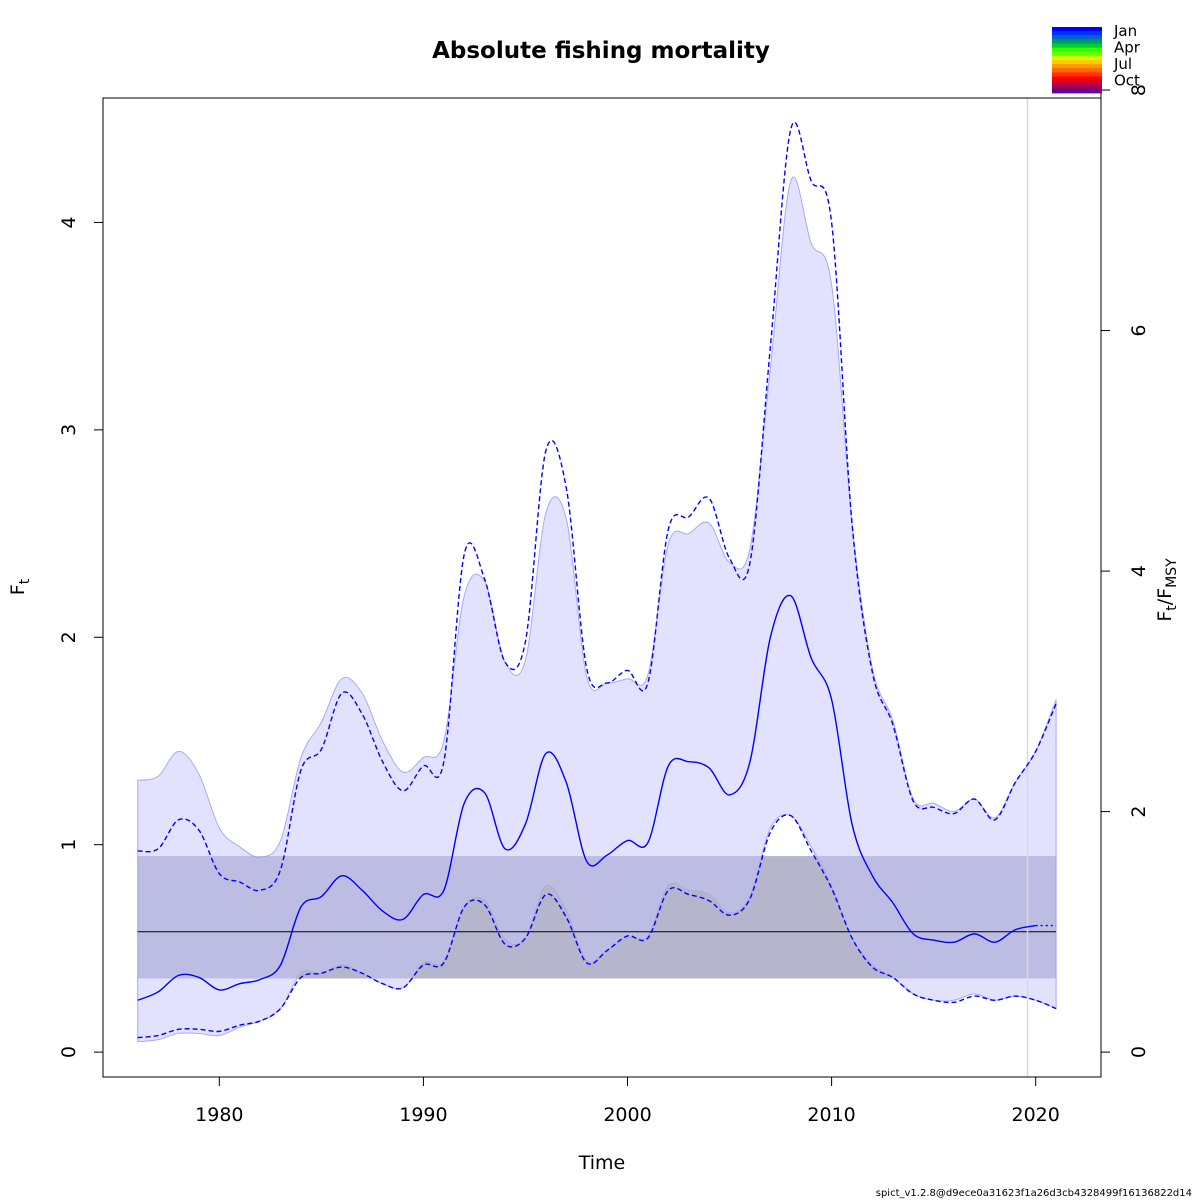 Image resolution: width=1200 pixels, height=1200 pixels. Describe the element at coordinates (601, 51) in the screenshot. I see `chart-title: Absolute fishing mortality` at that location.